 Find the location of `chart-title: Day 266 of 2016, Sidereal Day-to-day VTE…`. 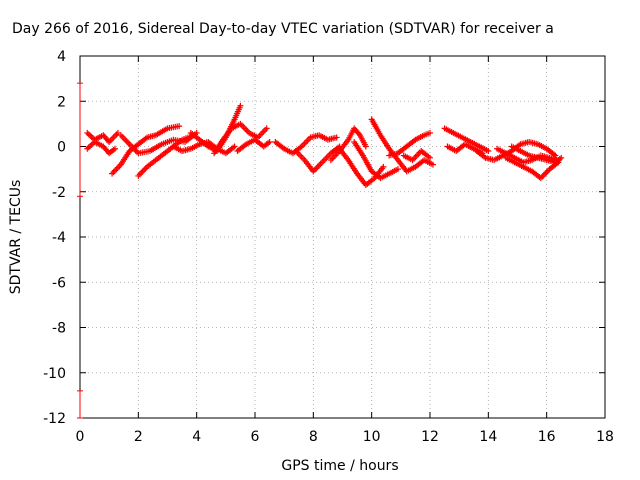

chart-title: Day 266 of 2016, Sidereal Day-to-day VTE… is located at coordinates (283, 29).